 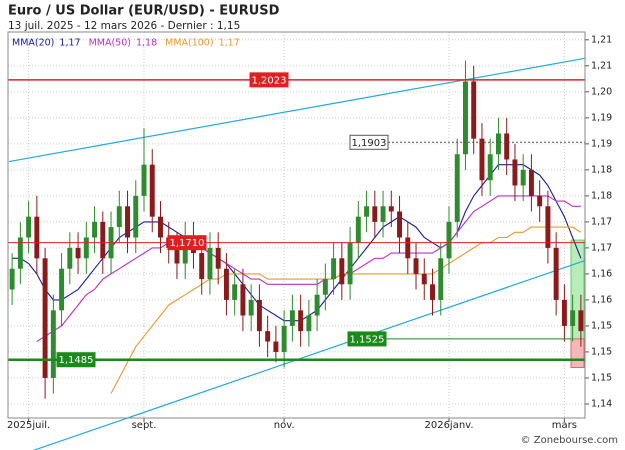 What do you see at coordinates (33, 43) in the screenshot?
I see `legend-label: MMA(20)` at bounding box center [33, 43].